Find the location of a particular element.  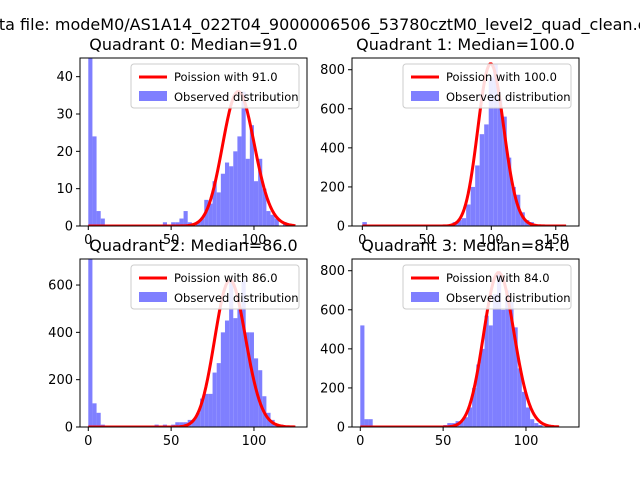

y-tick-label: 20 is located at coordinates (64, 152).